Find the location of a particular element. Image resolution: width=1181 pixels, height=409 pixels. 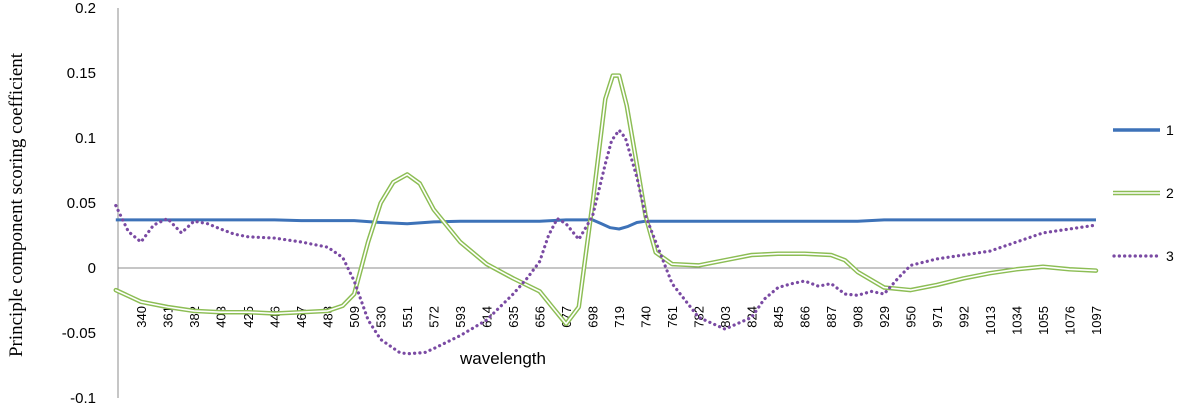

y-tick-label: 0 is located at coordinates (92, 268).